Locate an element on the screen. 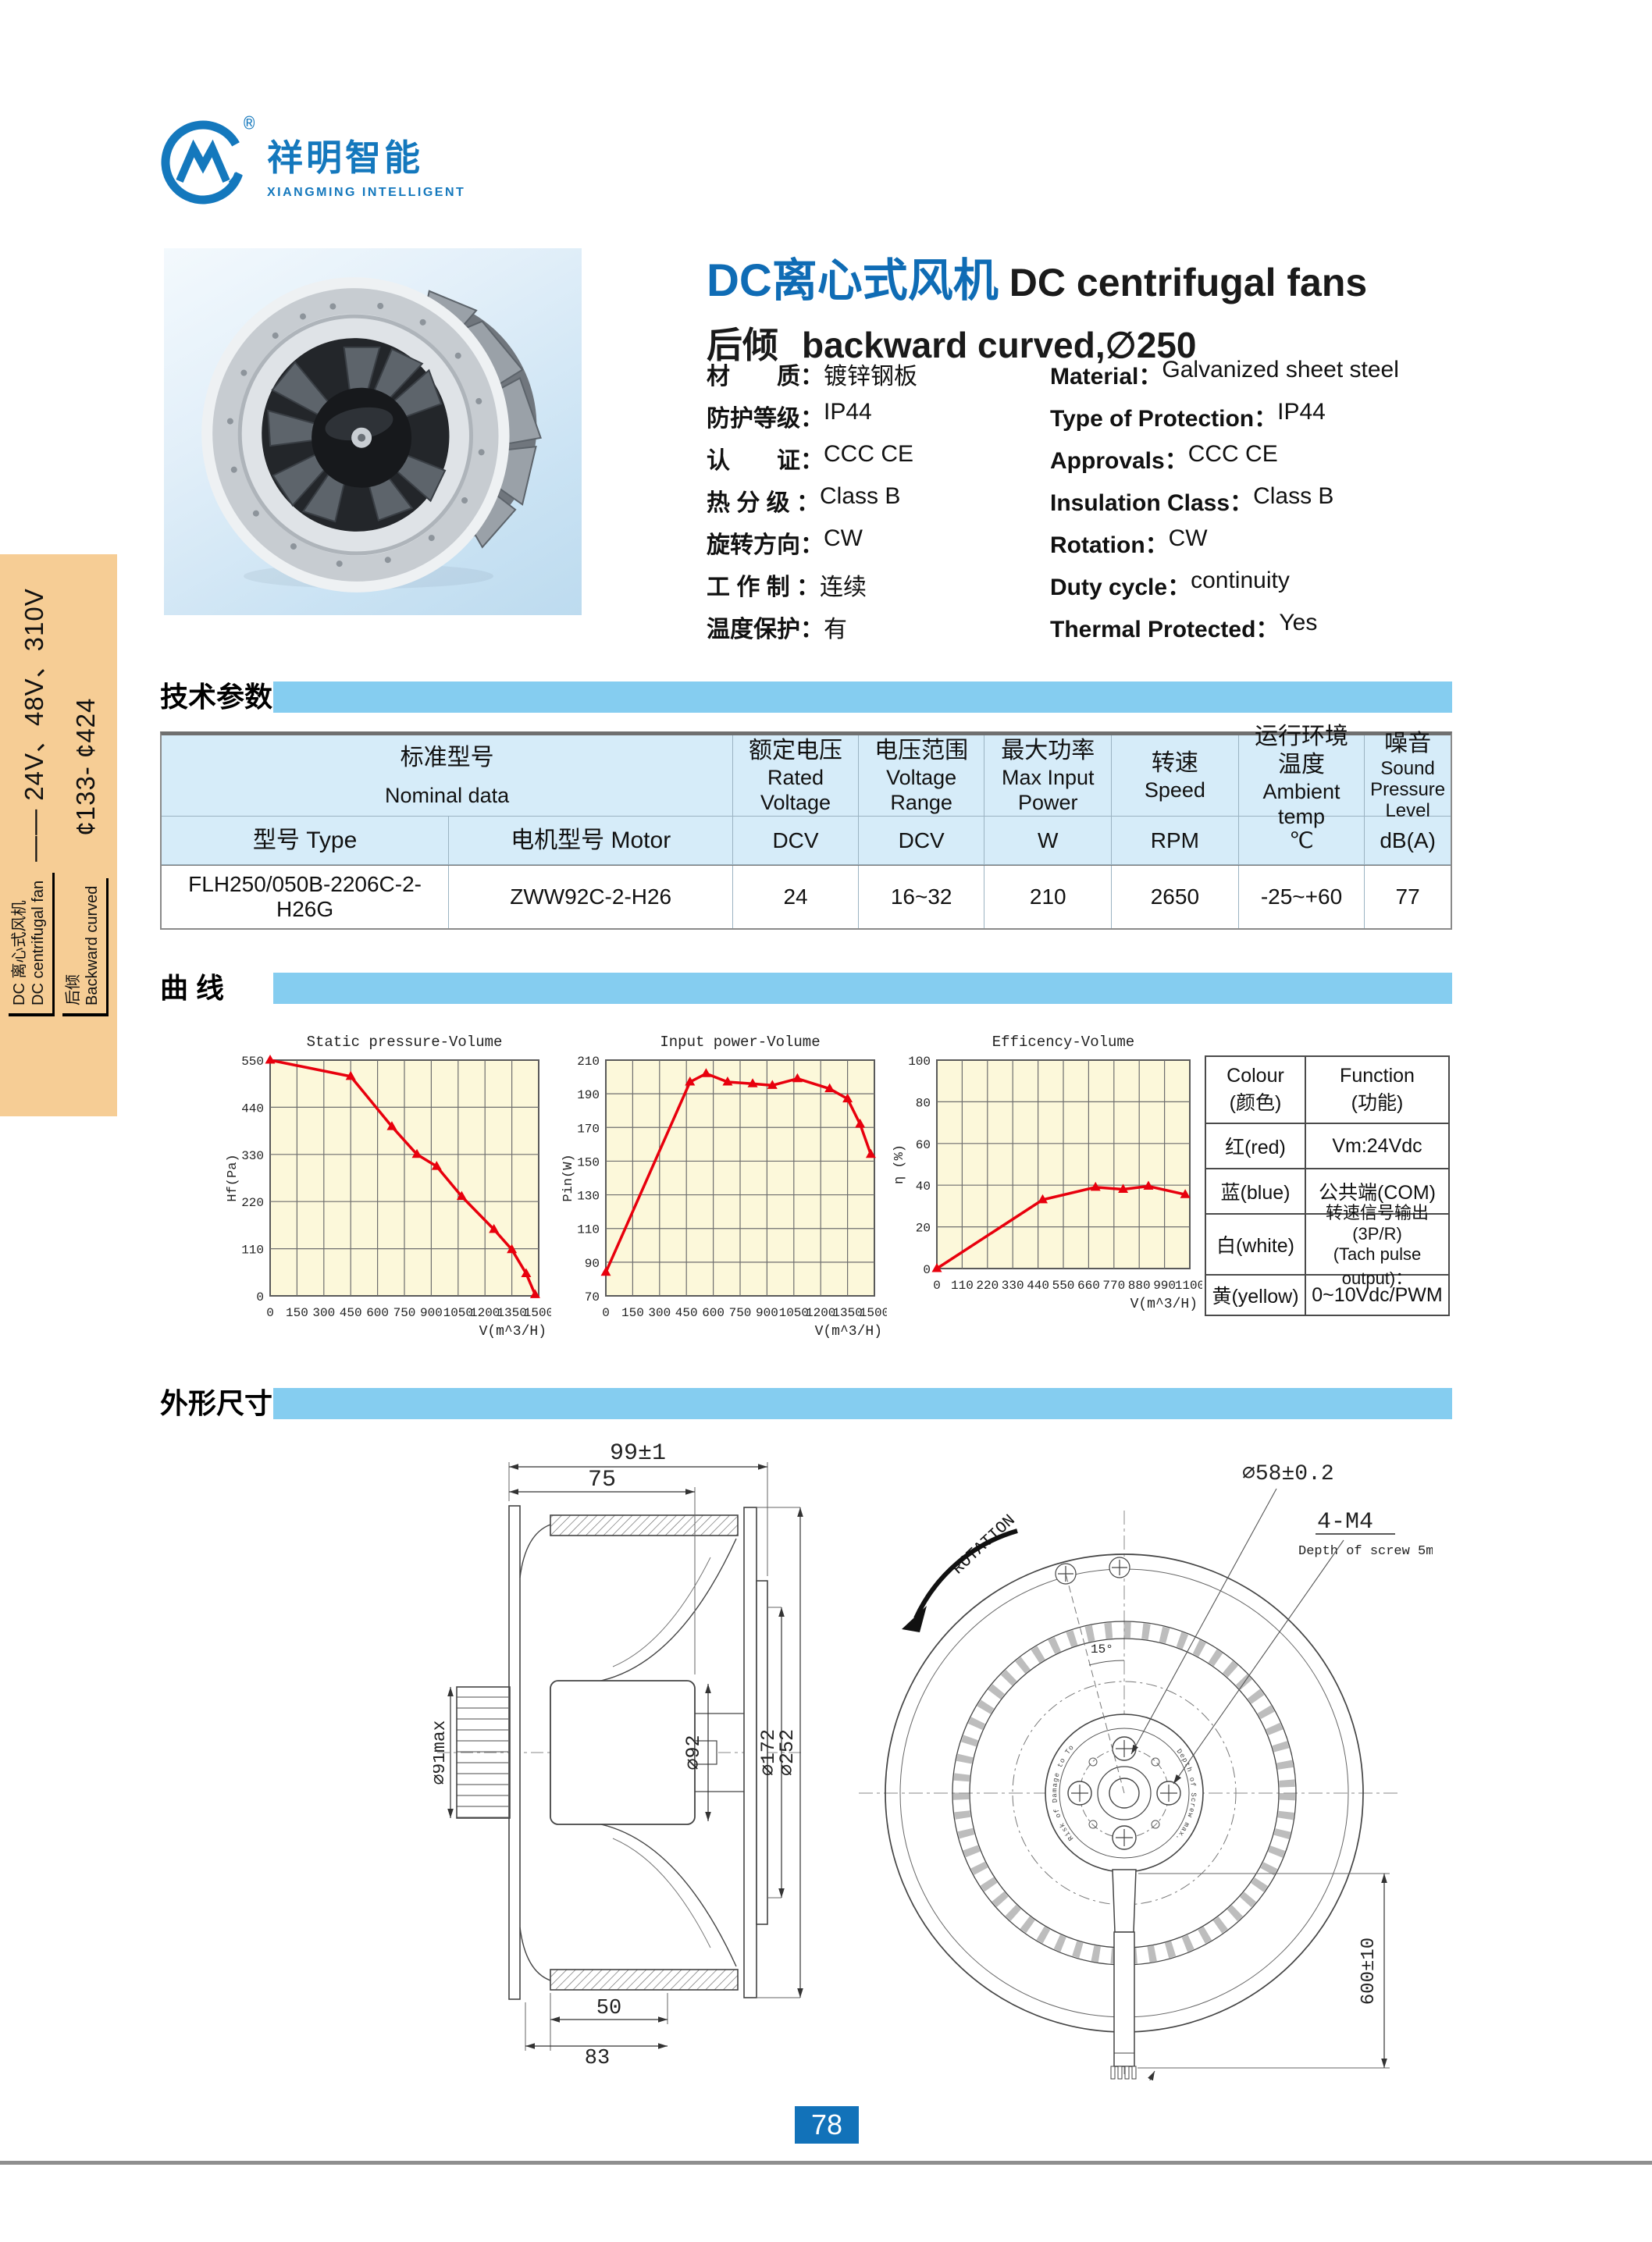  svg-text: 60 is located at coordinates (923, 1145).